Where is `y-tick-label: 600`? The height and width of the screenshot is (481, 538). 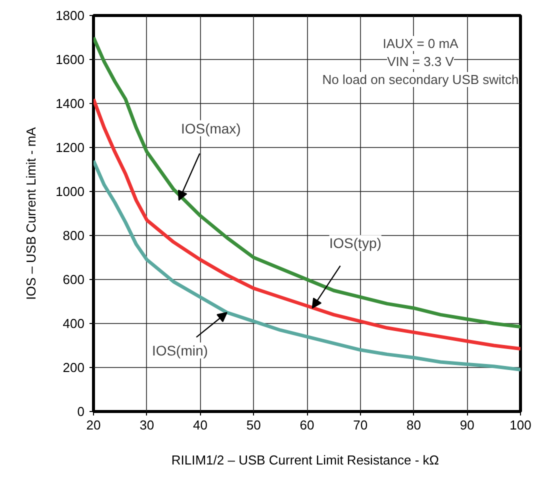 y-tick-label: 600 is located at coordinates (73, 279).